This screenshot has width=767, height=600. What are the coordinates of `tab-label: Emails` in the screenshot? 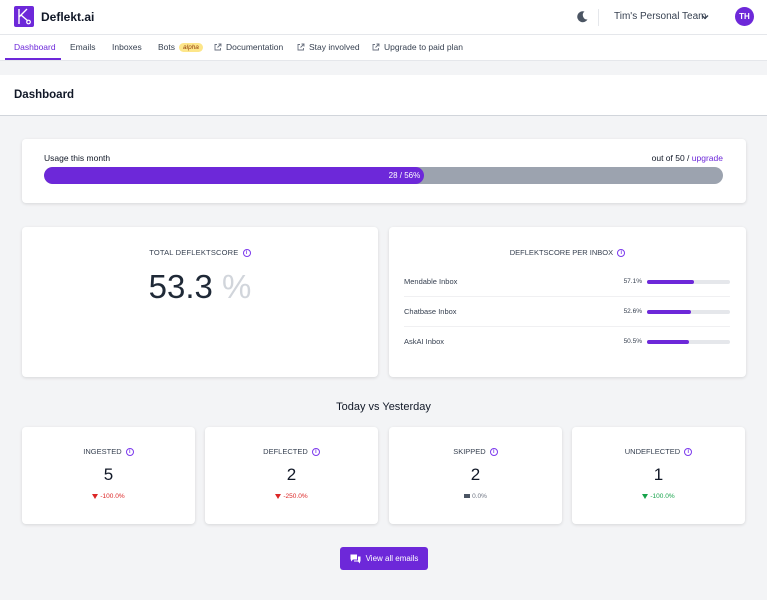 It's located at (83, 47).